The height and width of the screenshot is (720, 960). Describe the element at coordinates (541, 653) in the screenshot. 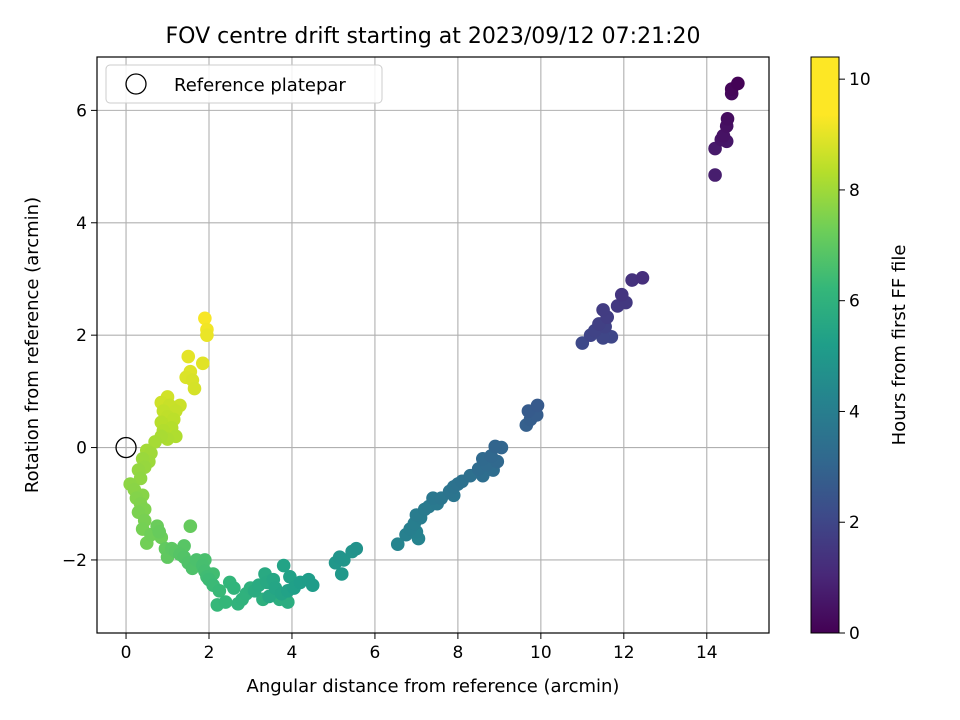

I see `x-tick-label: 10` at that location.